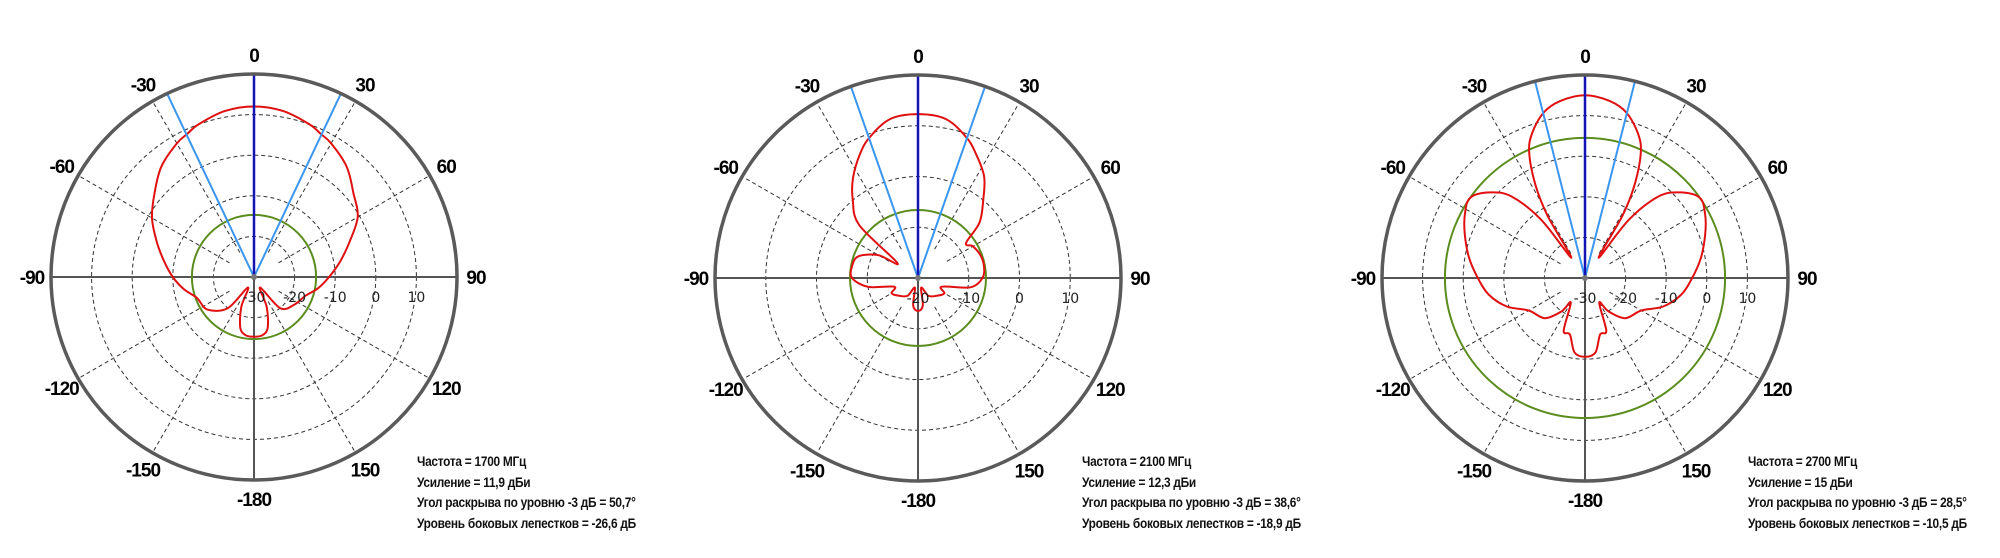  I want to click on info-gain: Усиление = 11,9 дБи, so click(474, 482).